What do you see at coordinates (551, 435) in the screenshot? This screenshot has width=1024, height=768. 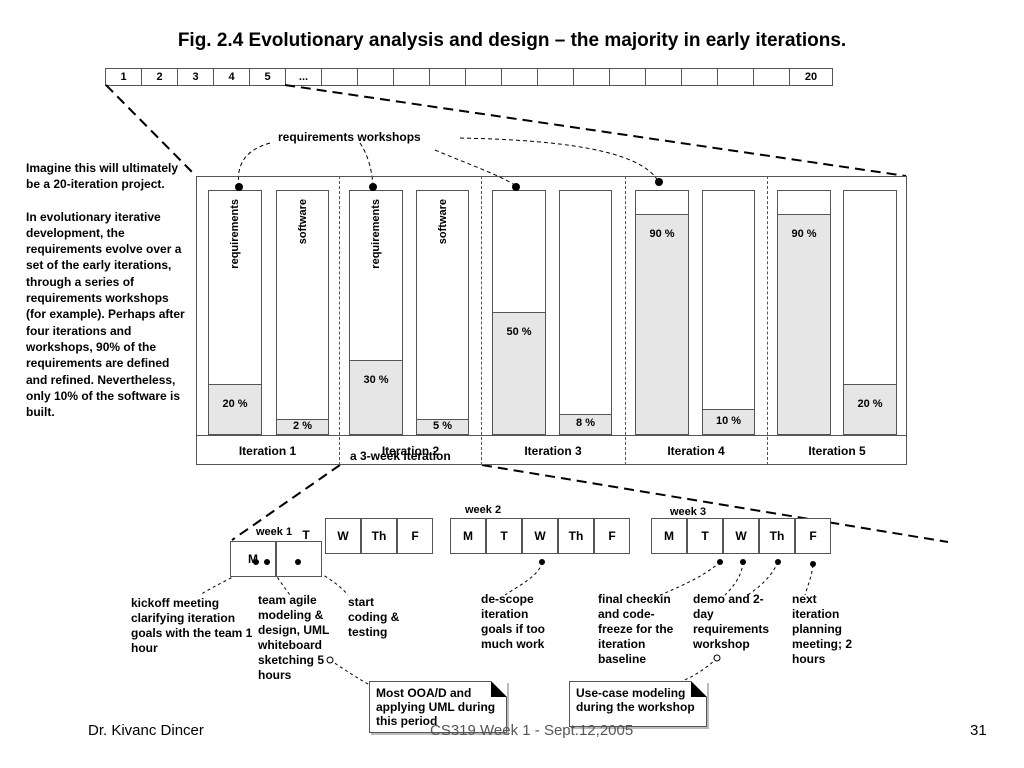 I see `iteration-label-divider` at bounding box center [551, 435].